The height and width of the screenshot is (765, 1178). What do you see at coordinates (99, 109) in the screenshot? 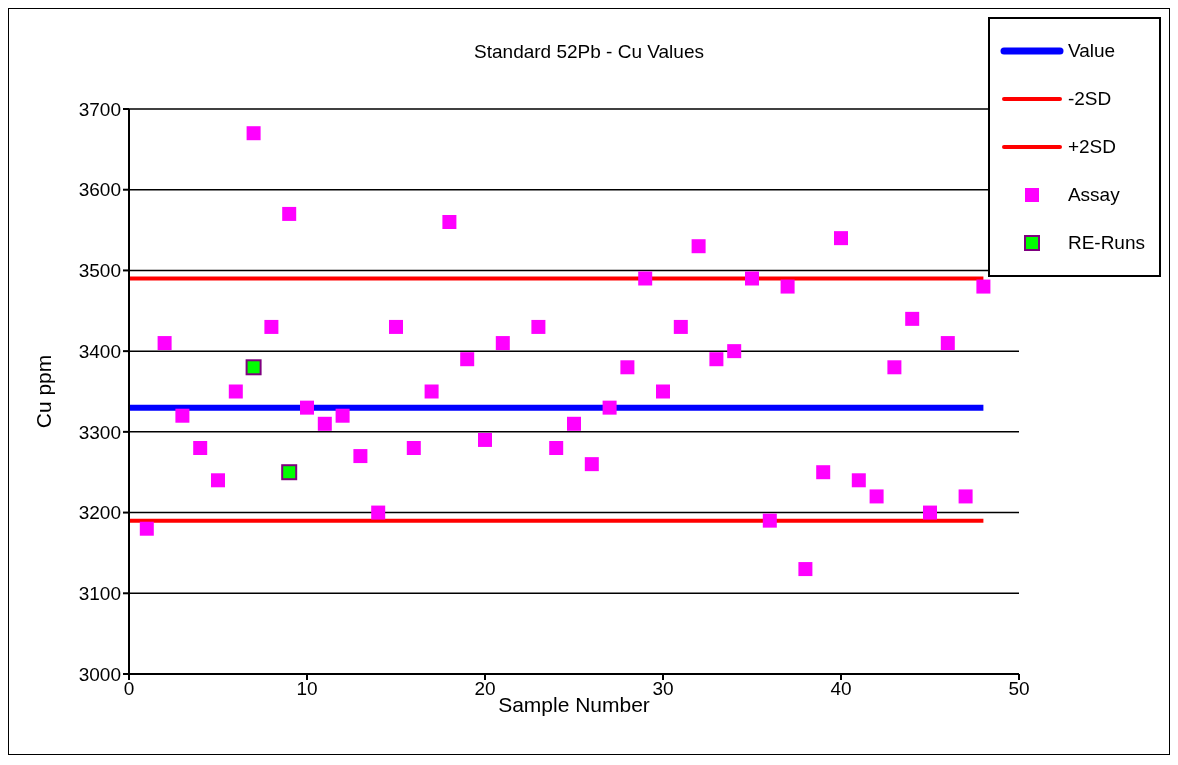
I see `y-tick-label: 3700` at bounding box center [99, 109].